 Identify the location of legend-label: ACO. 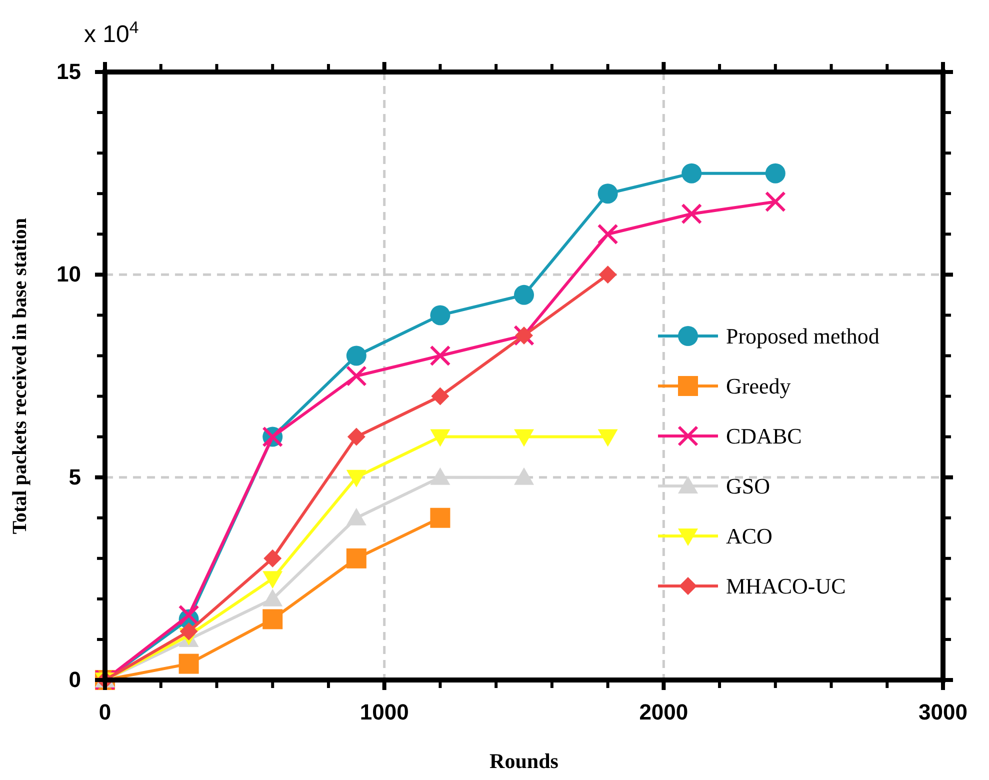
(749, 536).